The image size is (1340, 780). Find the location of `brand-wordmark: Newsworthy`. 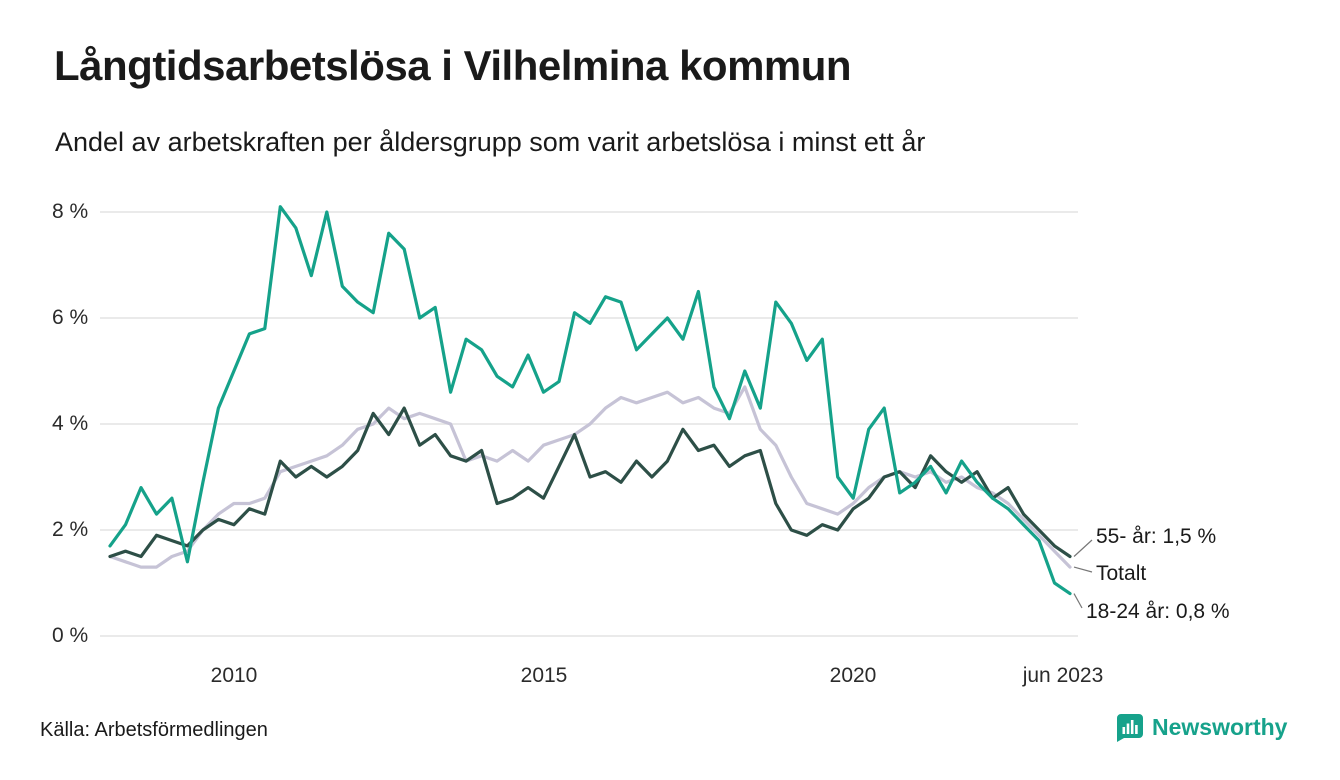

brand-wordmark: Newsworthy is located at coordinates (1220, 726).